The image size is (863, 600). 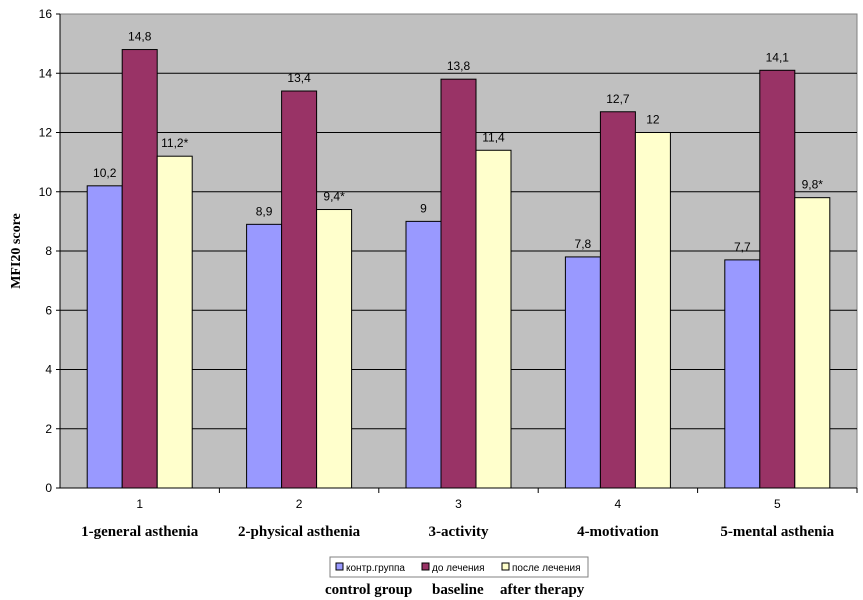 What do you see at coordinates (368, 590) in the screenshot?
I see `legend-english-label: control group` at bounding box center [368, 590].